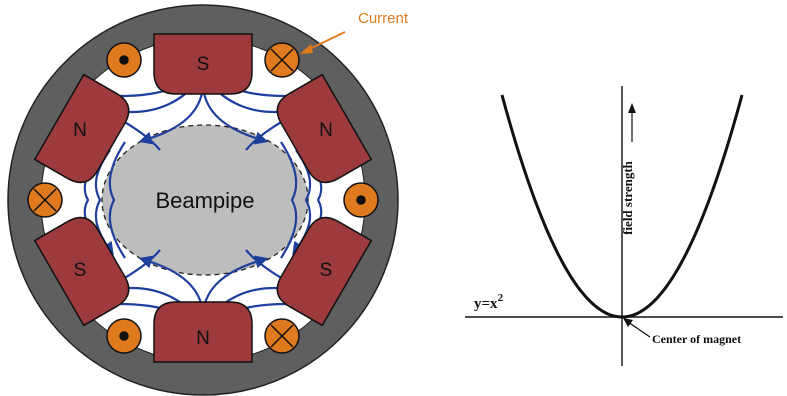  I want to click on conductor-right-out-icon, so click(361, 200).